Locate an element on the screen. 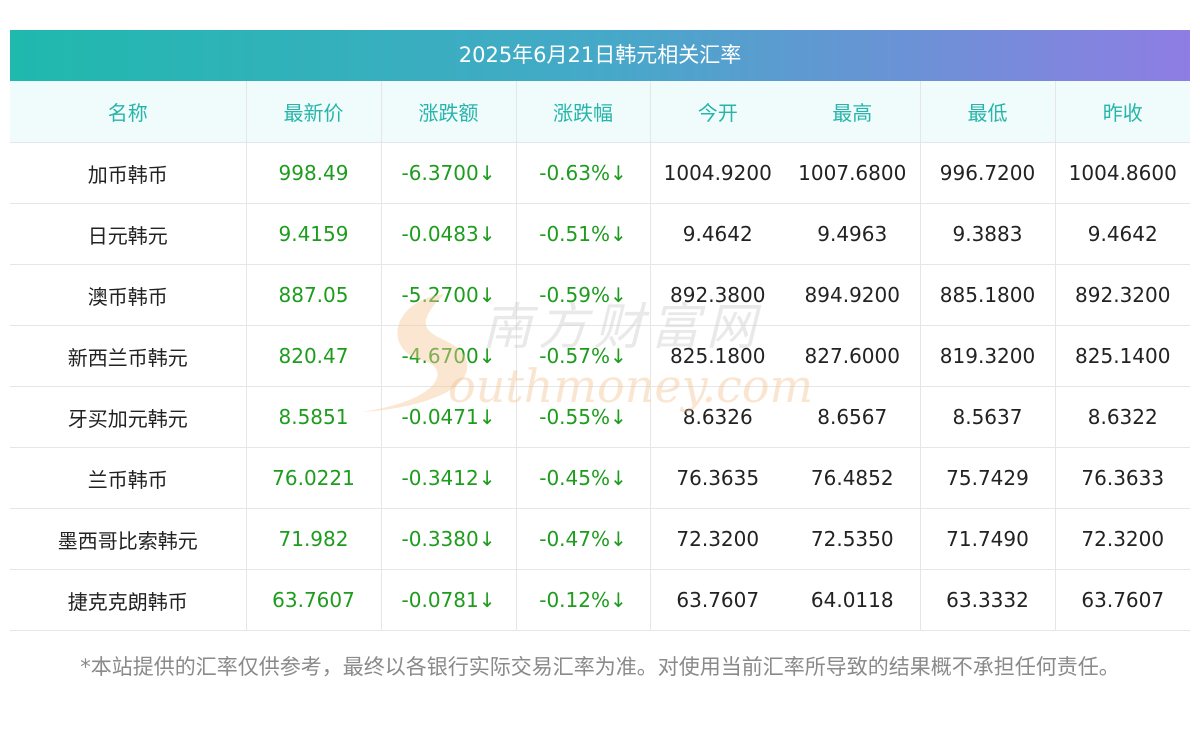  latest-price: 63.7607 is located at coordinates (314, 600).